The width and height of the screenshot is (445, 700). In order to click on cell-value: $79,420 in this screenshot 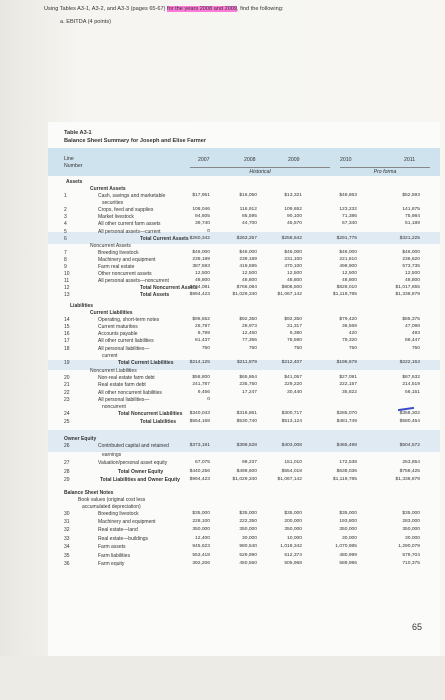, I will do `click(348, 319)`.